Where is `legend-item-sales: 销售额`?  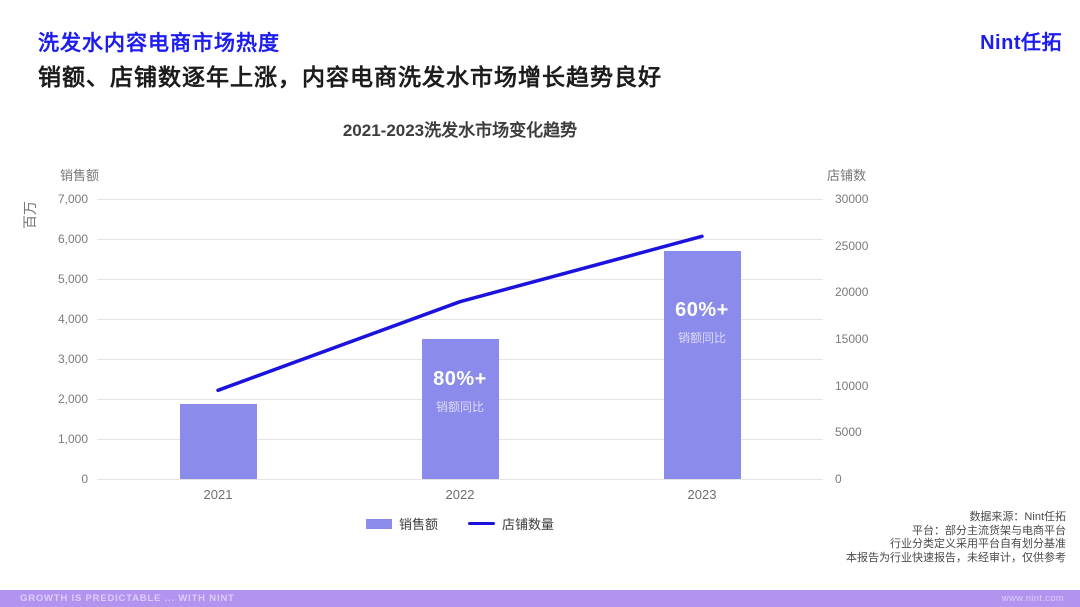
legend-item-sales: 销售额 is located at coordinates (401, 523).